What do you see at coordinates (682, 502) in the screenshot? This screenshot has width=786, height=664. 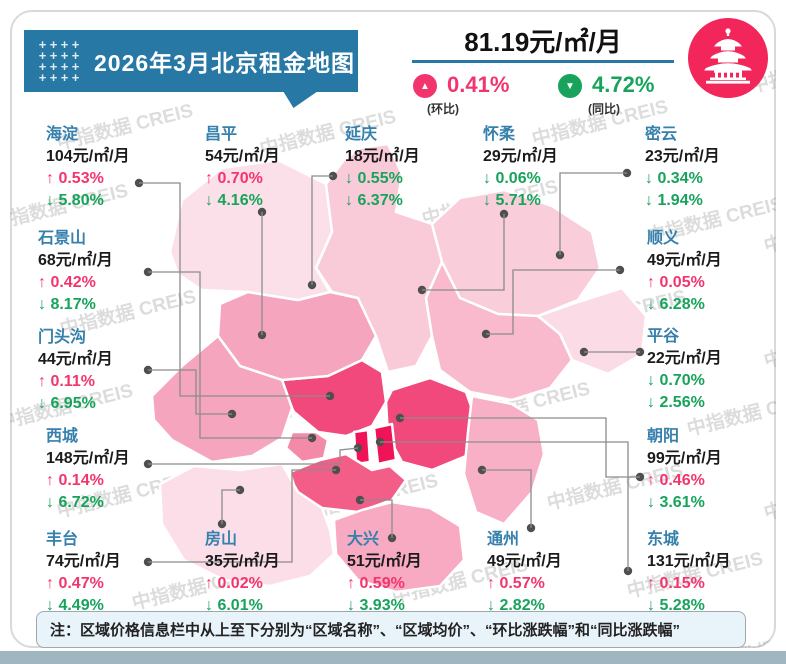 I see `percent-value: 3.61%` at bounding box center [682, 502].